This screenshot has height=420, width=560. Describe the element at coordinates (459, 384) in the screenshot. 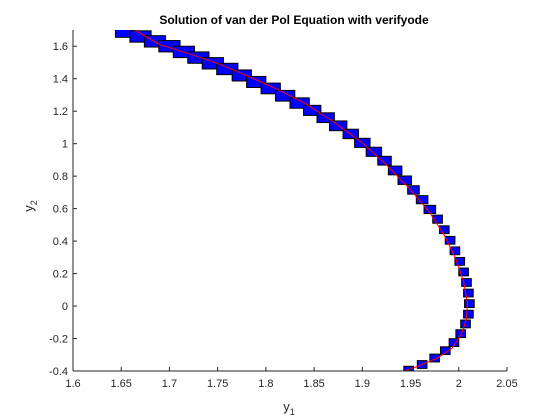

I see `x-tick-label: 2` at that location.